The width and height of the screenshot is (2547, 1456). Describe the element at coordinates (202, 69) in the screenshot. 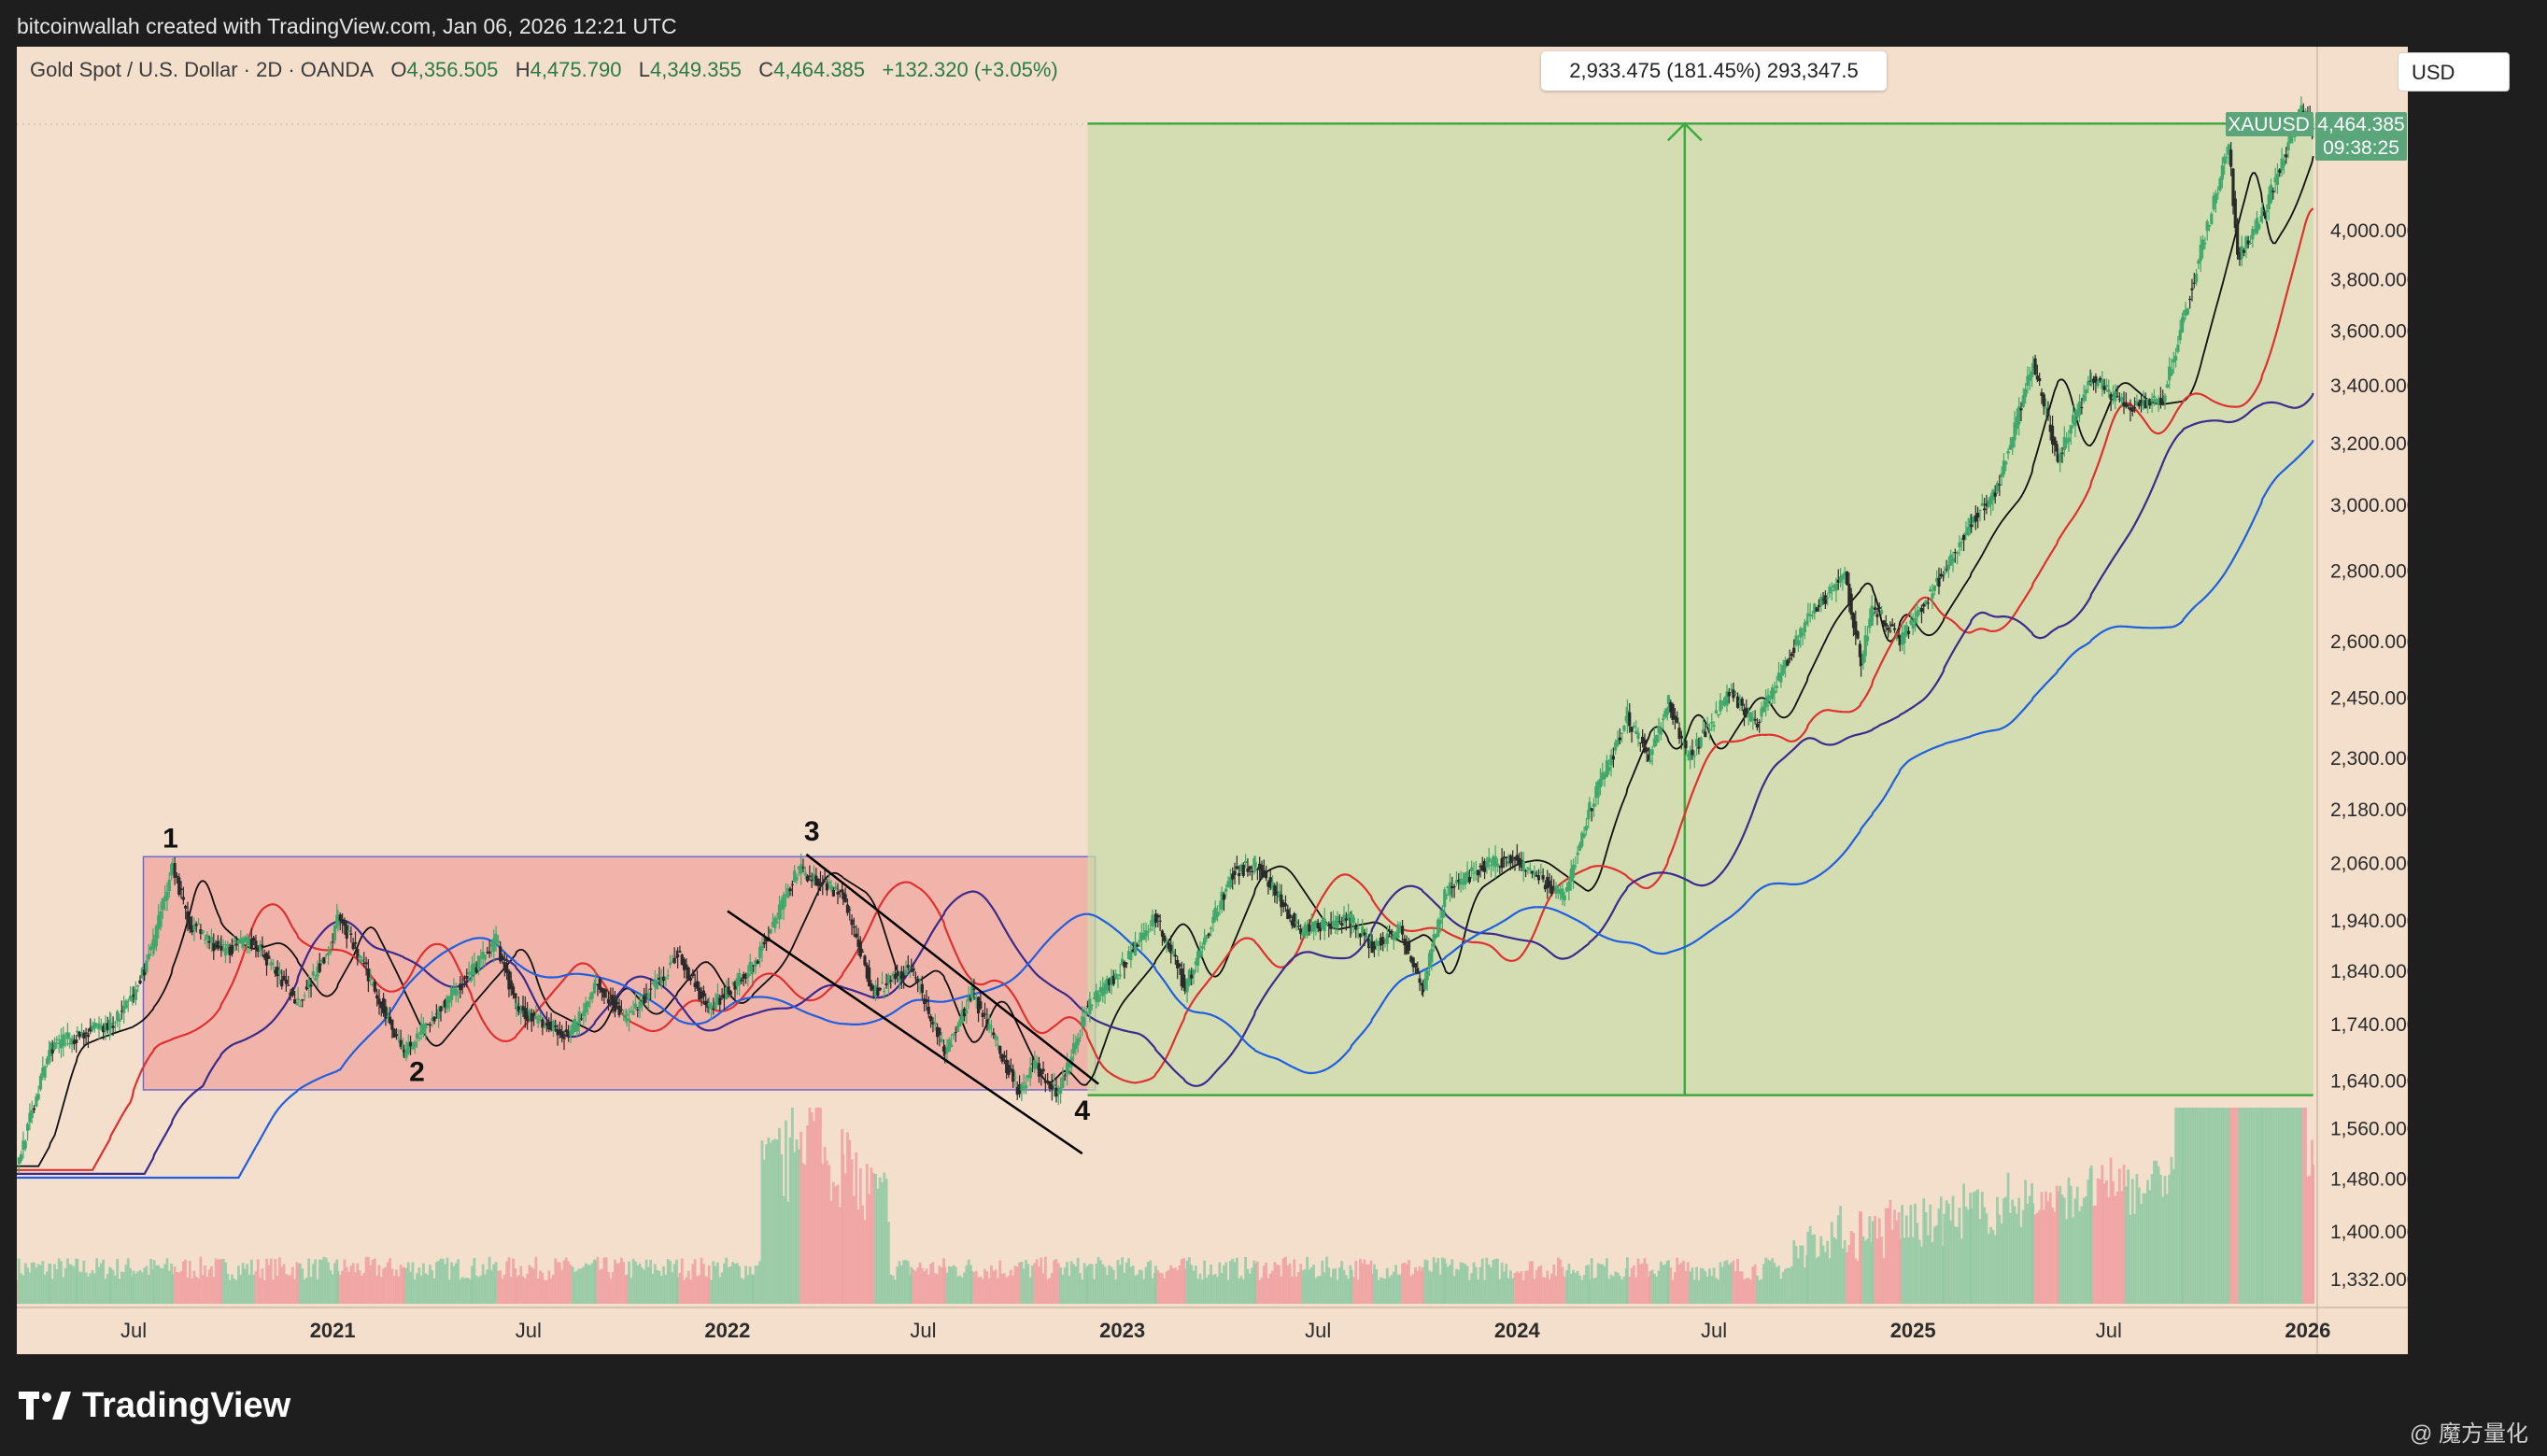

I see `symbol-label: Gold Spot / U.S. Dollar · 2D · OANDA` at that location.